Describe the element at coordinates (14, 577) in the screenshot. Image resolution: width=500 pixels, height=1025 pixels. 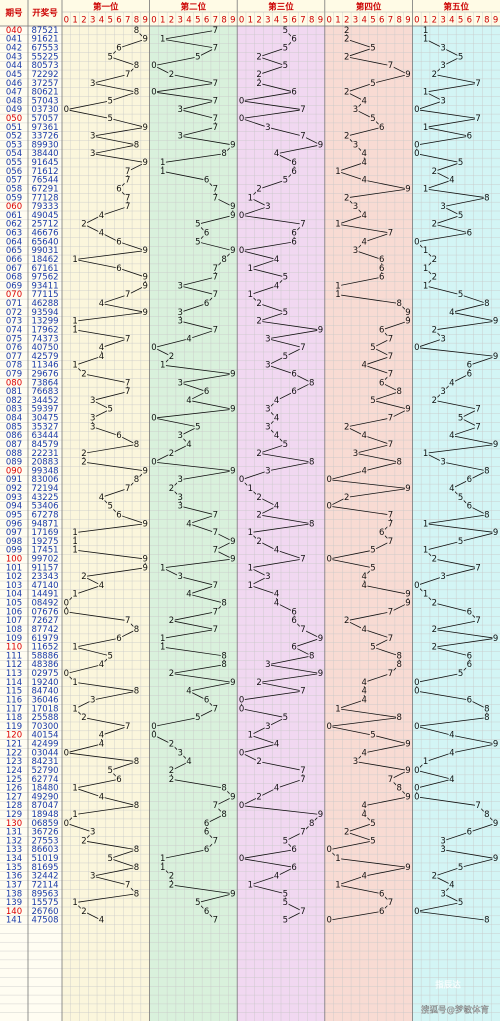
I see `issue-number: 102` at that location.